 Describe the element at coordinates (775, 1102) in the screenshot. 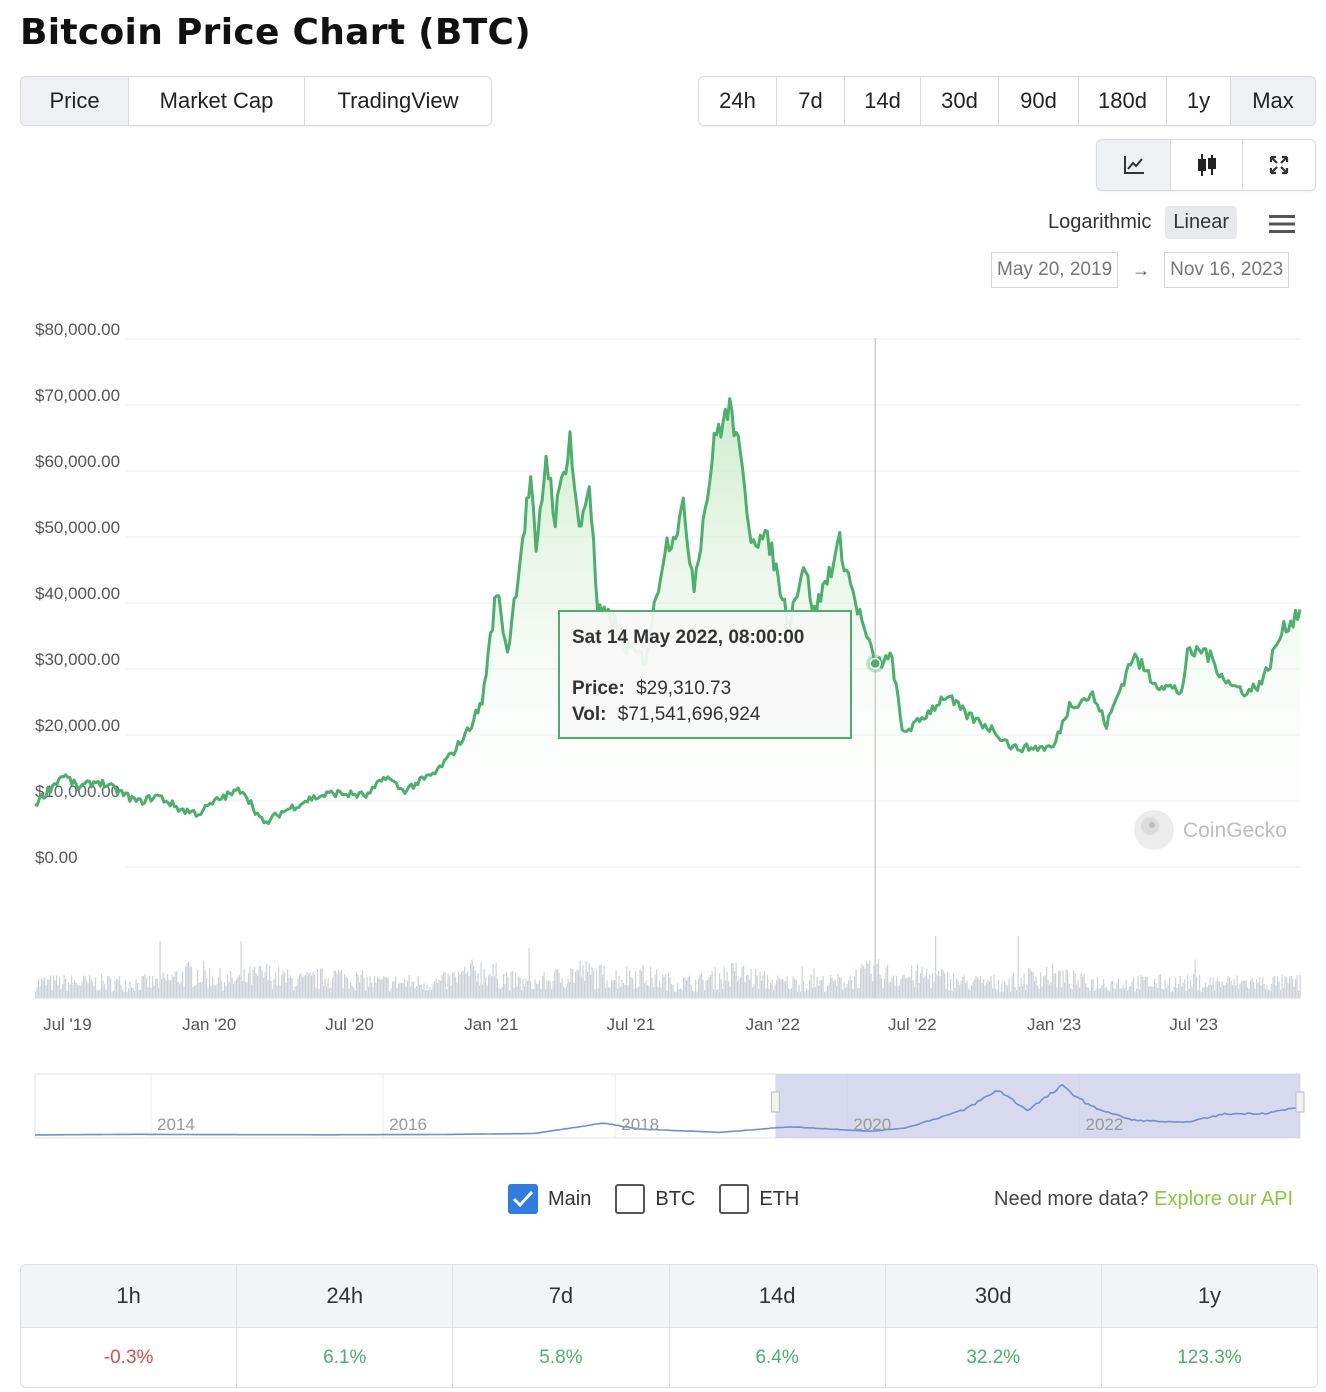

I see `navigator-handle-left` at that location.